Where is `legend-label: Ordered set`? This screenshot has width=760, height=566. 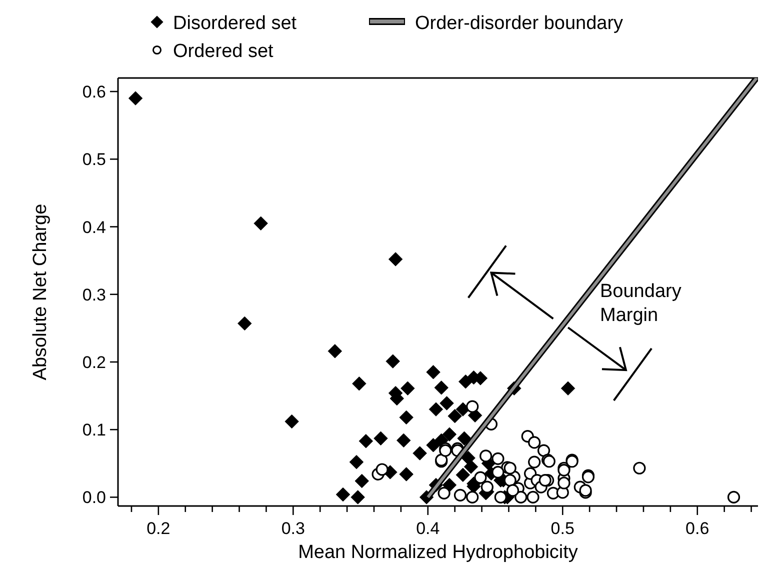
legend-label: Ordered set is located at coordinates (223, 51).